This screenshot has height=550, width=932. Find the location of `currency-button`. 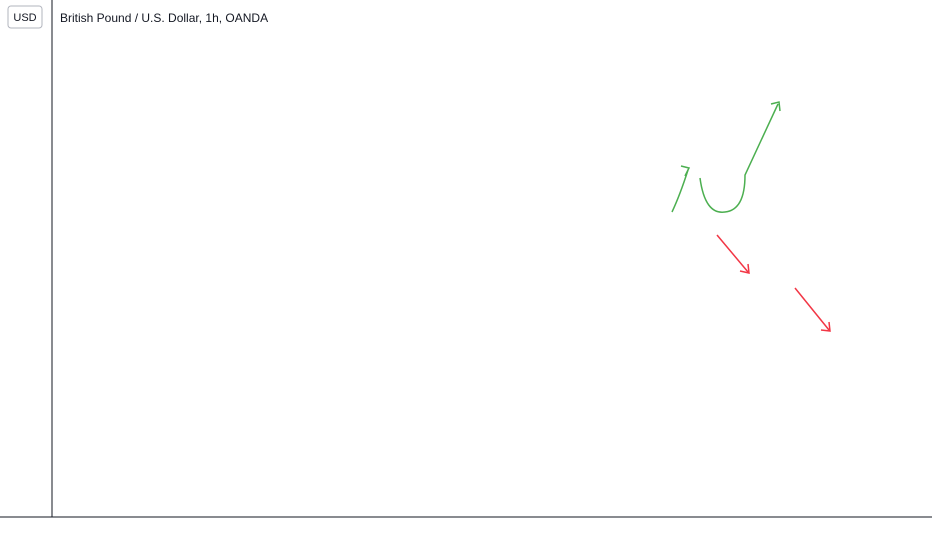

currency-button is located at coordinates (25, 17).